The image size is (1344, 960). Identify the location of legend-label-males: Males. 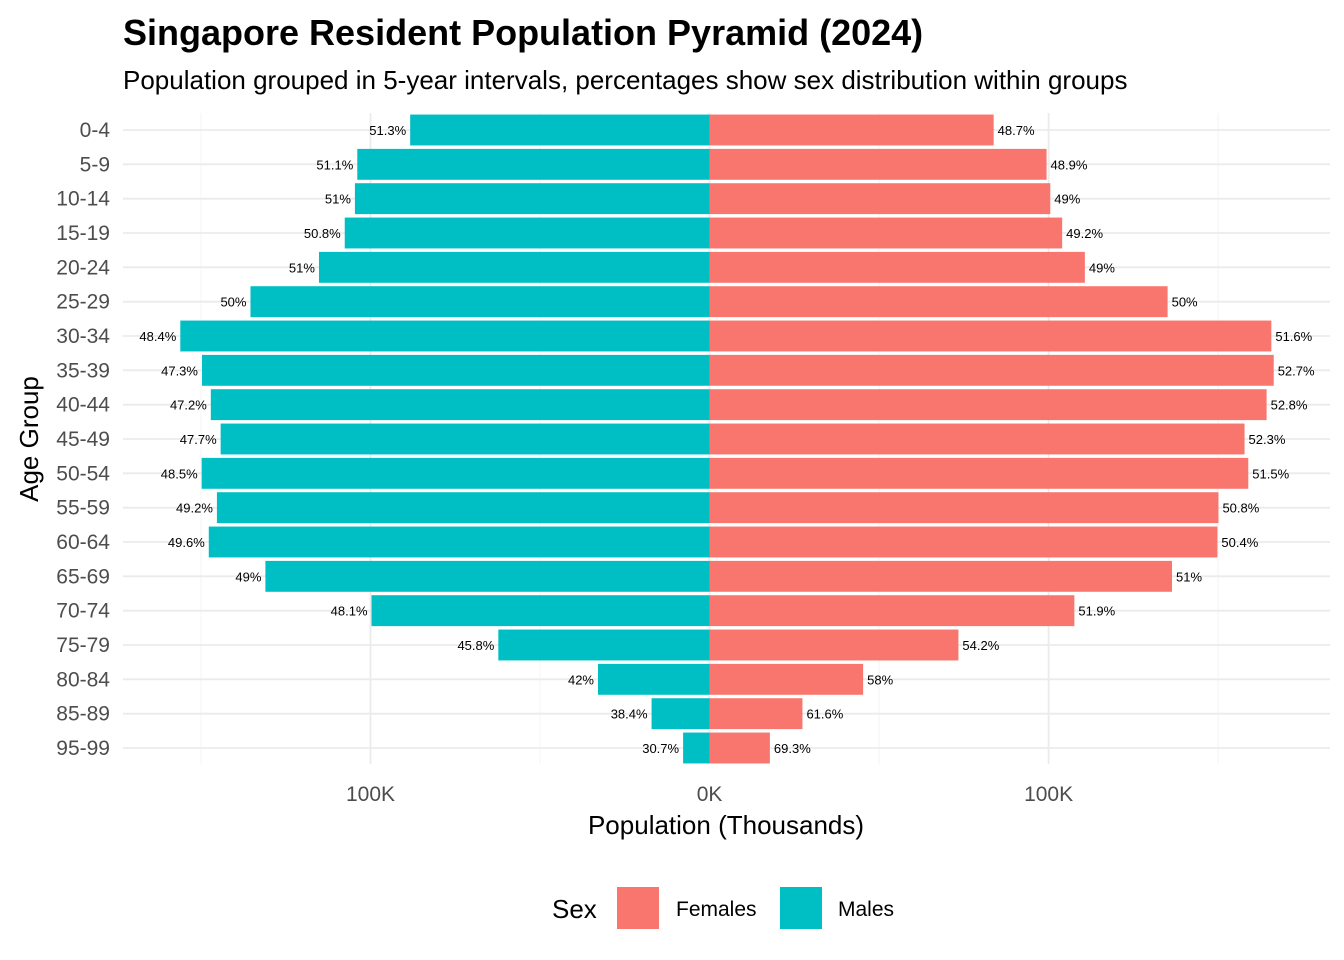
(866, 909).